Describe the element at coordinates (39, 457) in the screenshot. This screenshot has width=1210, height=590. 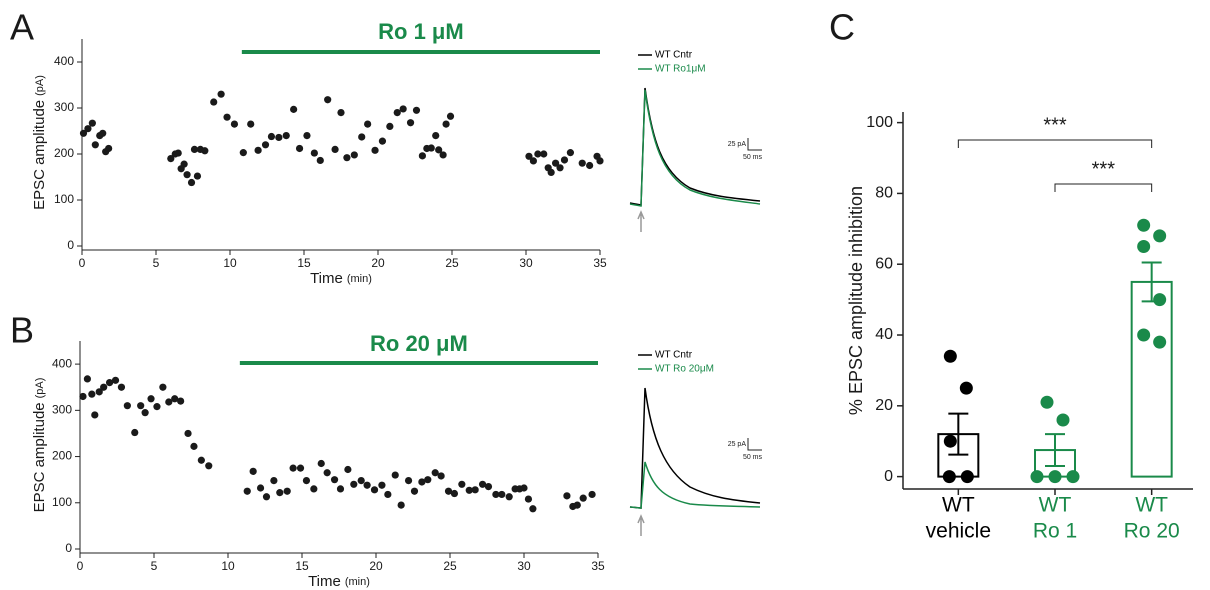
I see `y-label: EPSC amplitude` at that location.